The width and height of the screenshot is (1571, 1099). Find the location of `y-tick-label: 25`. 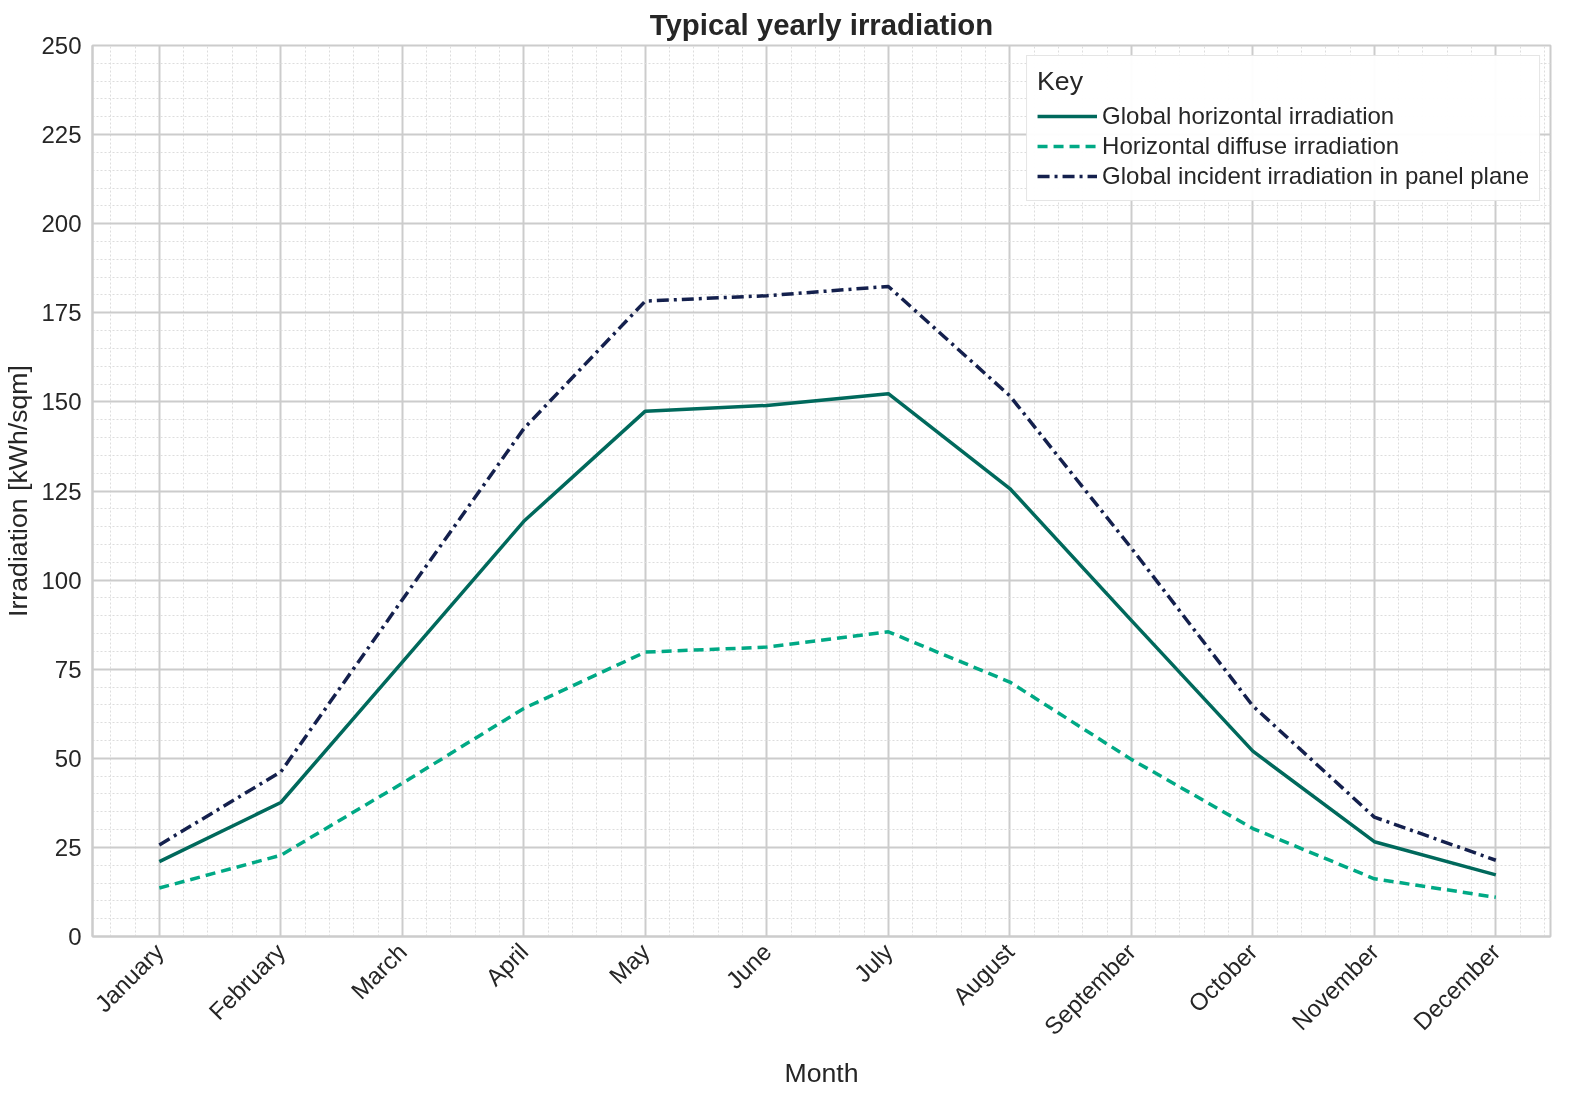

y-tick-label: 25 is located at coordinates (68, 847).